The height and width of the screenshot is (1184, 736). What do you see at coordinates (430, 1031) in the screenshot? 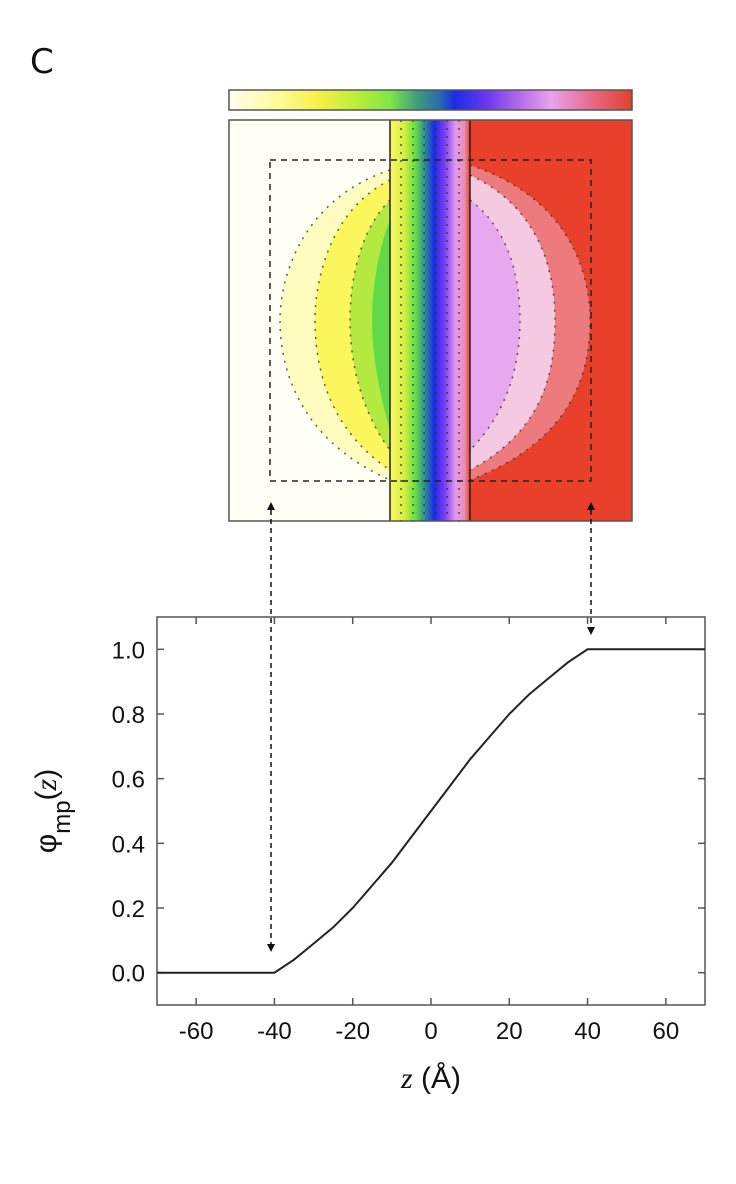
I see `x-tick-label: 0` at bounding box center [430, 1031].